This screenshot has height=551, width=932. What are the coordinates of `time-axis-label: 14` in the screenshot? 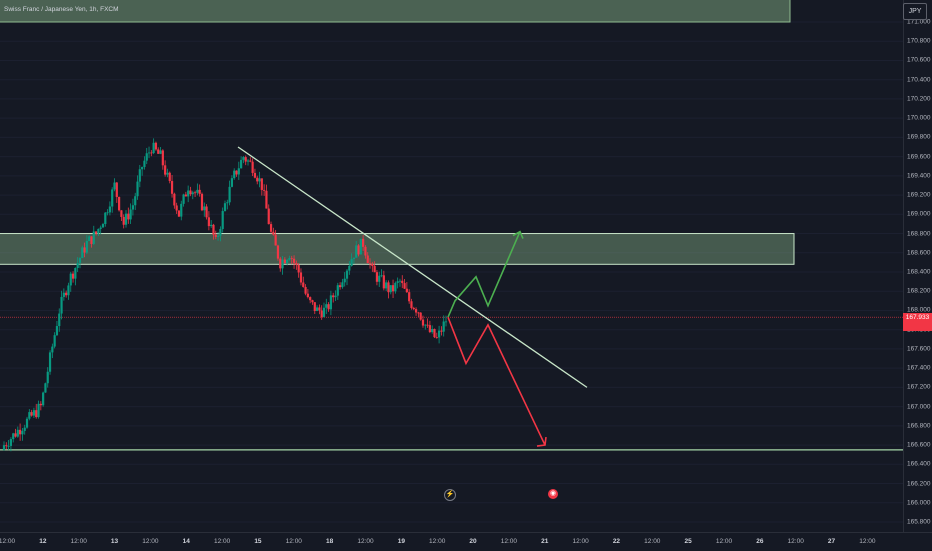 It's located at (186, 541).